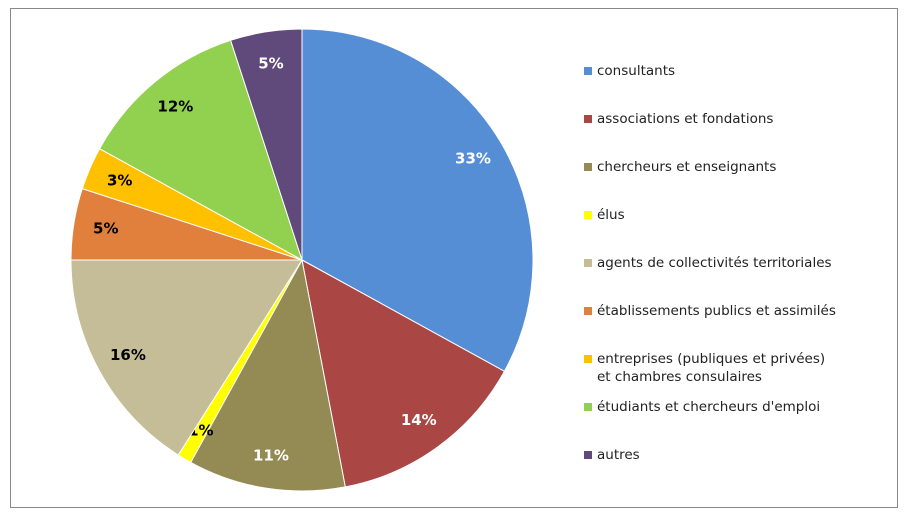 Image resolution: width=909 pixels, height=515 pixels. I want to click on legend-item: associations et fondations, so click(714, 119).